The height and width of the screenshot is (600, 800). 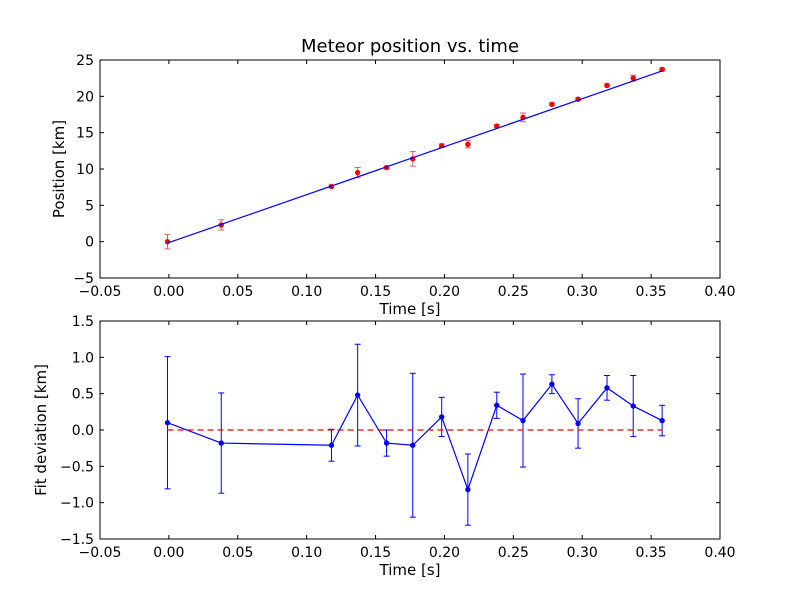 What do you see at coordinates (83, 395) in the screenshot?
I see `y-tick-label: 0.5` at bounding box center [83, 395].